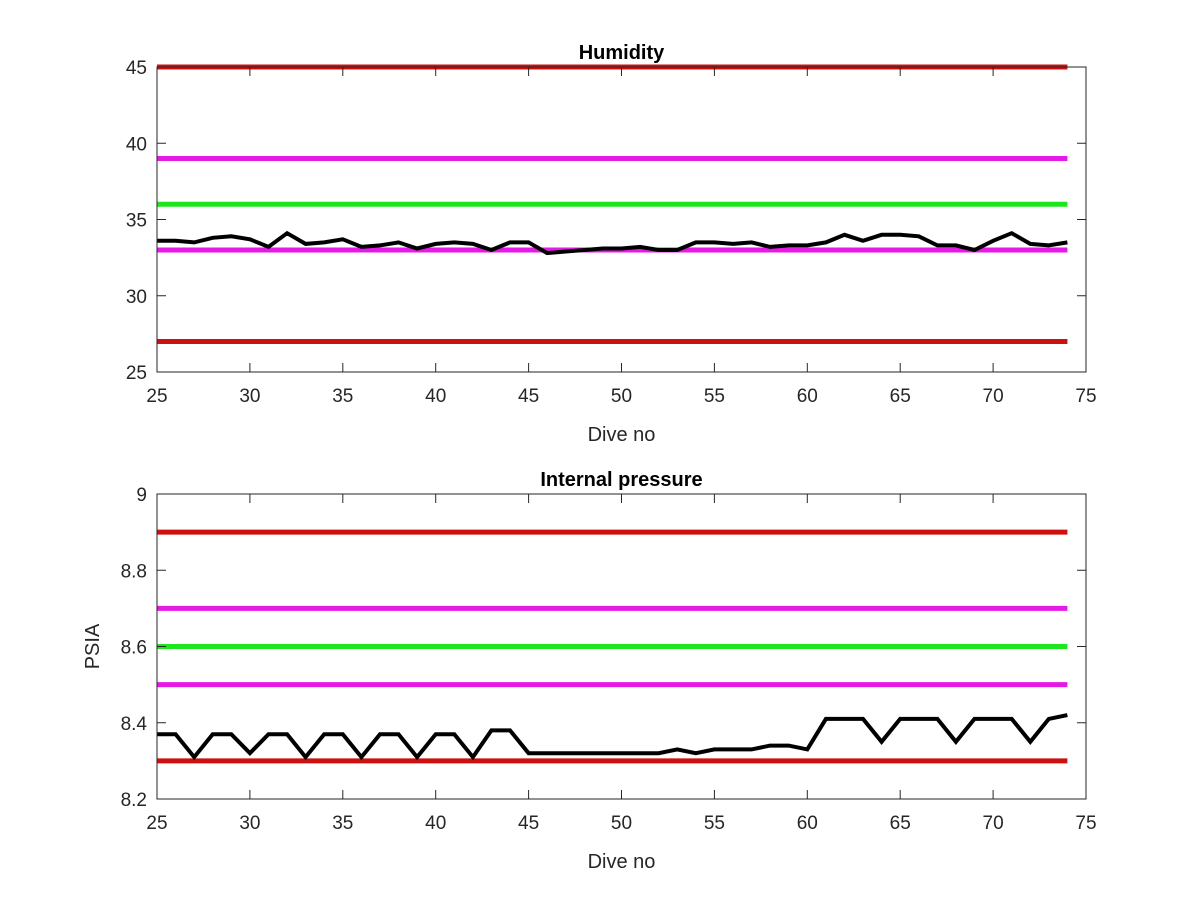 The height and width of the screenshot is (900, 1200). Describe the element at coordinates (136, 297) in the screenshot. I see `y-tick-label: 30` at that location.